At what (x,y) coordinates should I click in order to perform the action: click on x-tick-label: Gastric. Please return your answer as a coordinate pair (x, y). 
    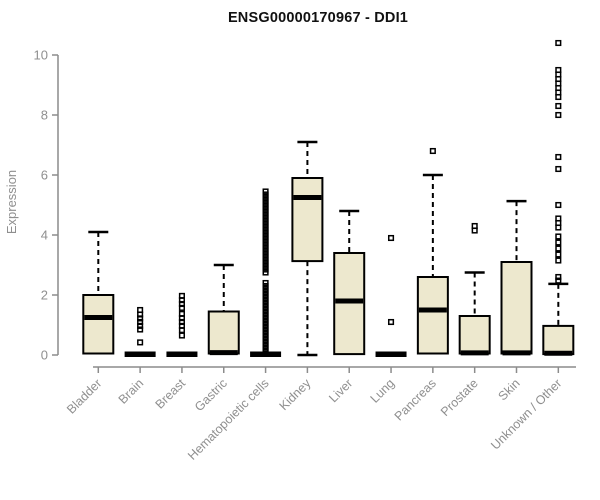
    Looking at the image, I should click on (211, 395).